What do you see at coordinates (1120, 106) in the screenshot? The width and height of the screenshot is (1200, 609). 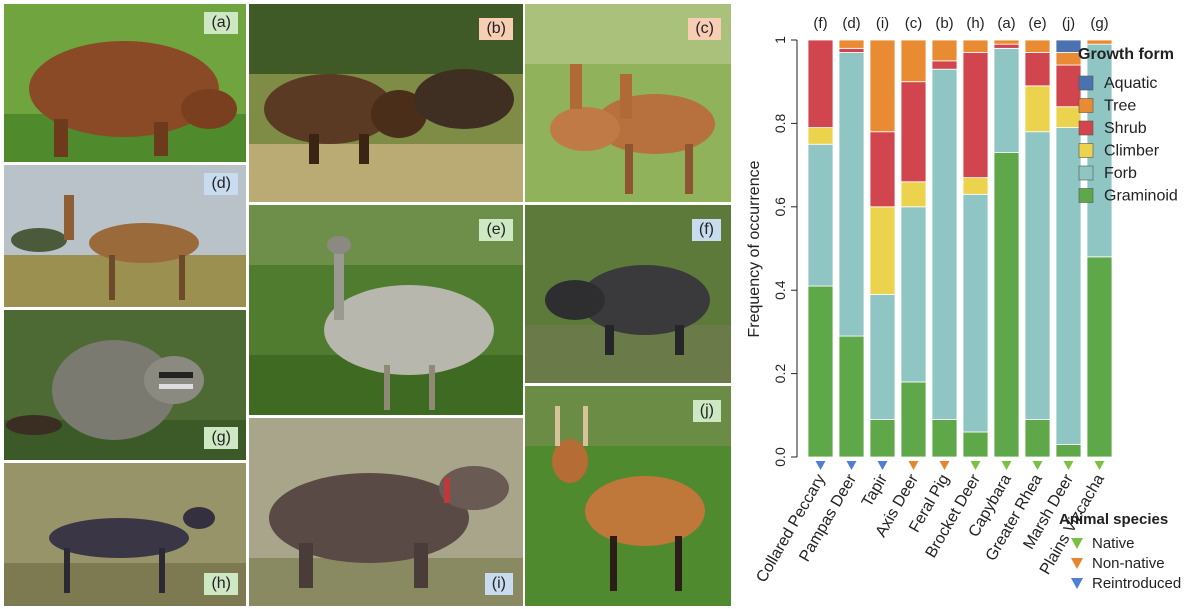 I see `legend-label-tree: Tree` at bounding box center [1120, 106].